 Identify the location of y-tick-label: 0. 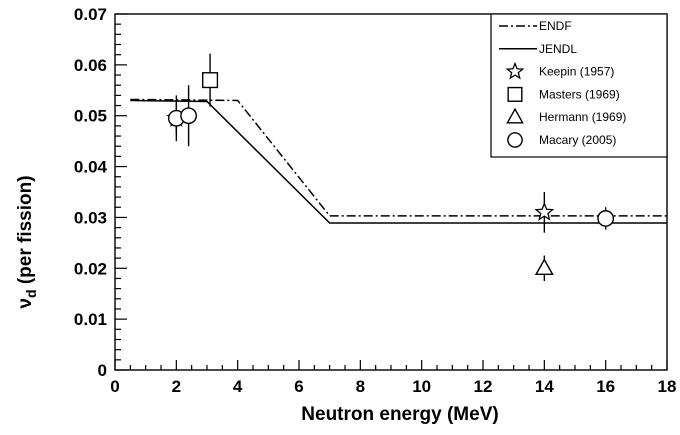
(102, 370).